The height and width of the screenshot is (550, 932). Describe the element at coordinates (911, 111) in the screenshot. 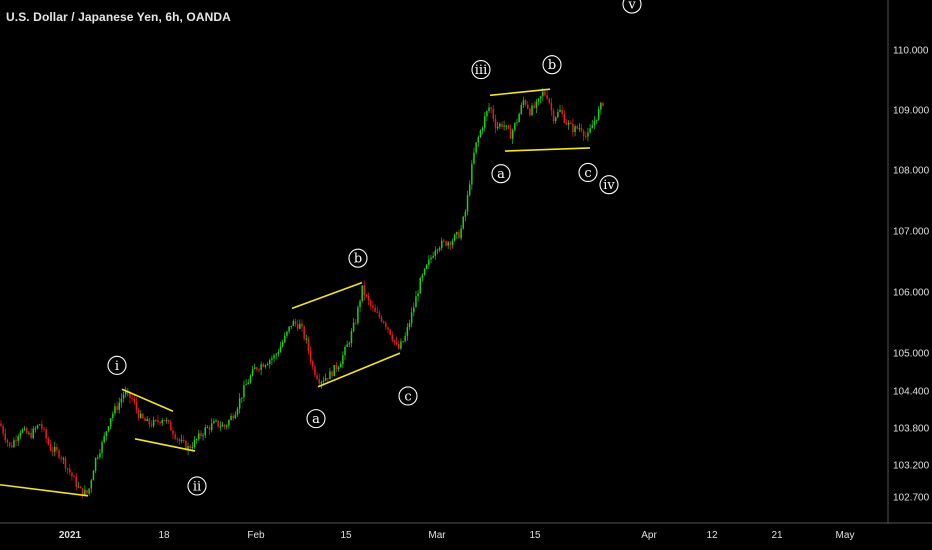

I see `y-tick-label: 109.000` at that location.